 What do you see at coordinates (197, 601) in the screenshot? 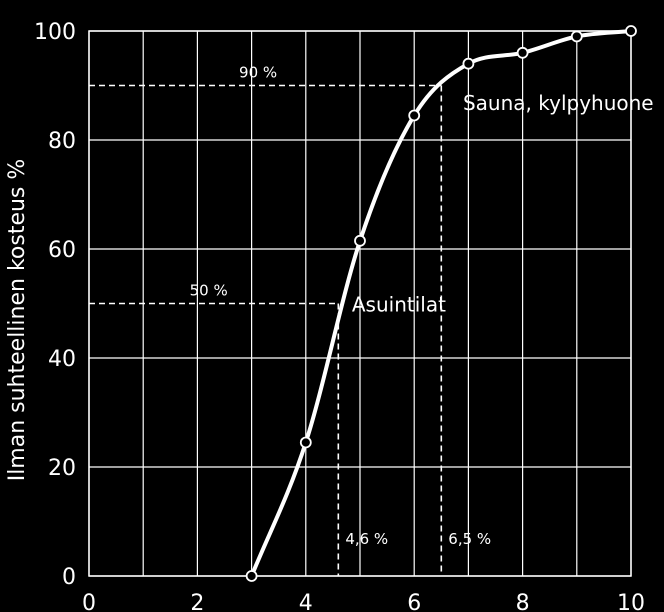
I see `x-tick-label: 2` at bounding box center [197, 601].